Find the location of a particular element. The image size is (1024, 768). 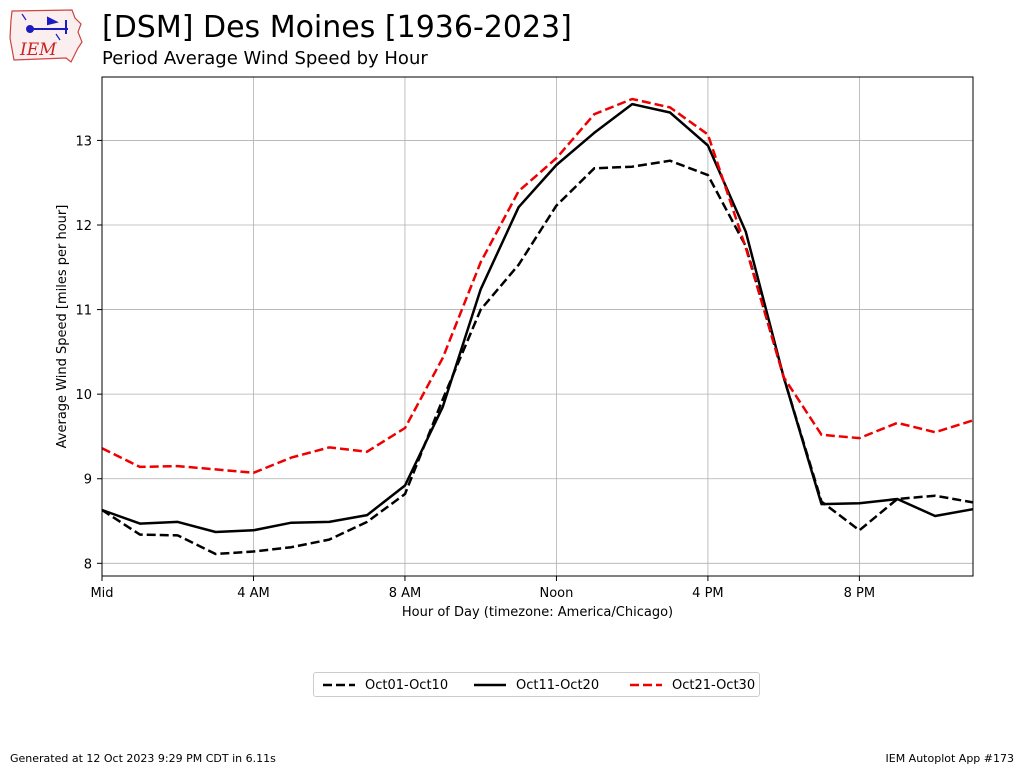

y-tick-label: 12 is located at coordinates (83, 226).